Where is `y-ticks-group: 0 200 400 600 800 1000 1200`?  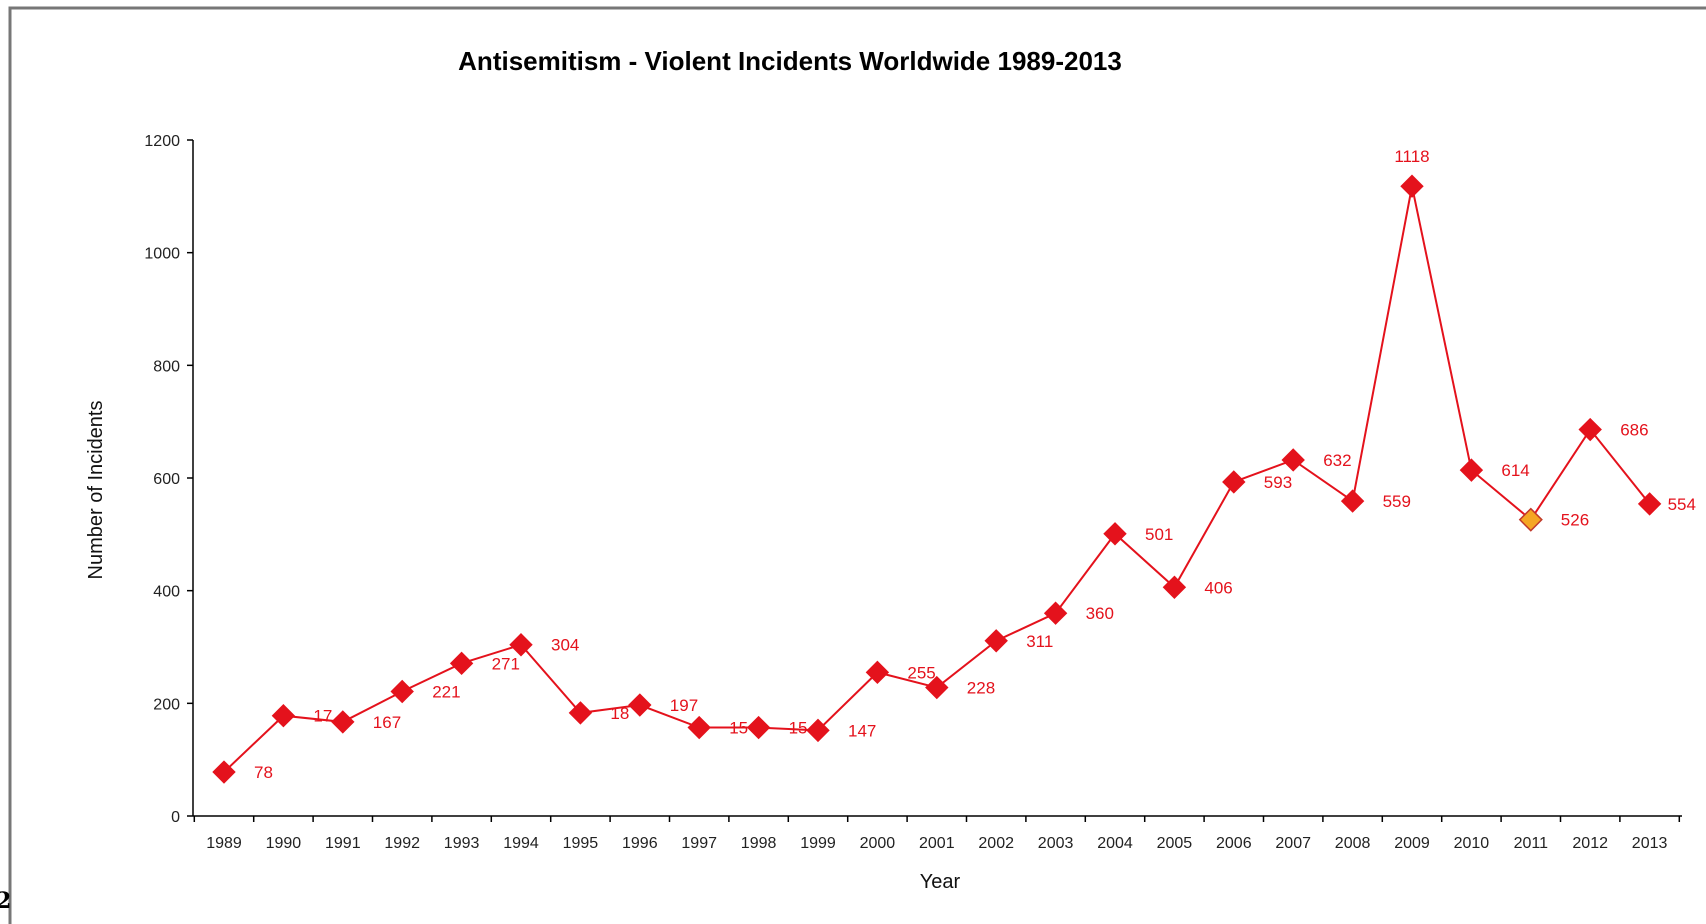
y-ticks-group: 0 200 400 600 800 1000 1200 is located at coordinates (168, 479).